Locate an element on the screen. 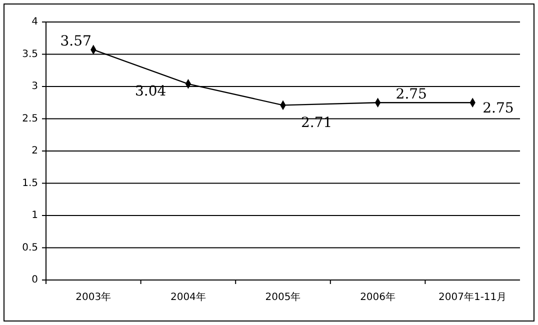  x-tick-label: 2006年 is located at coordinates (378, 297).